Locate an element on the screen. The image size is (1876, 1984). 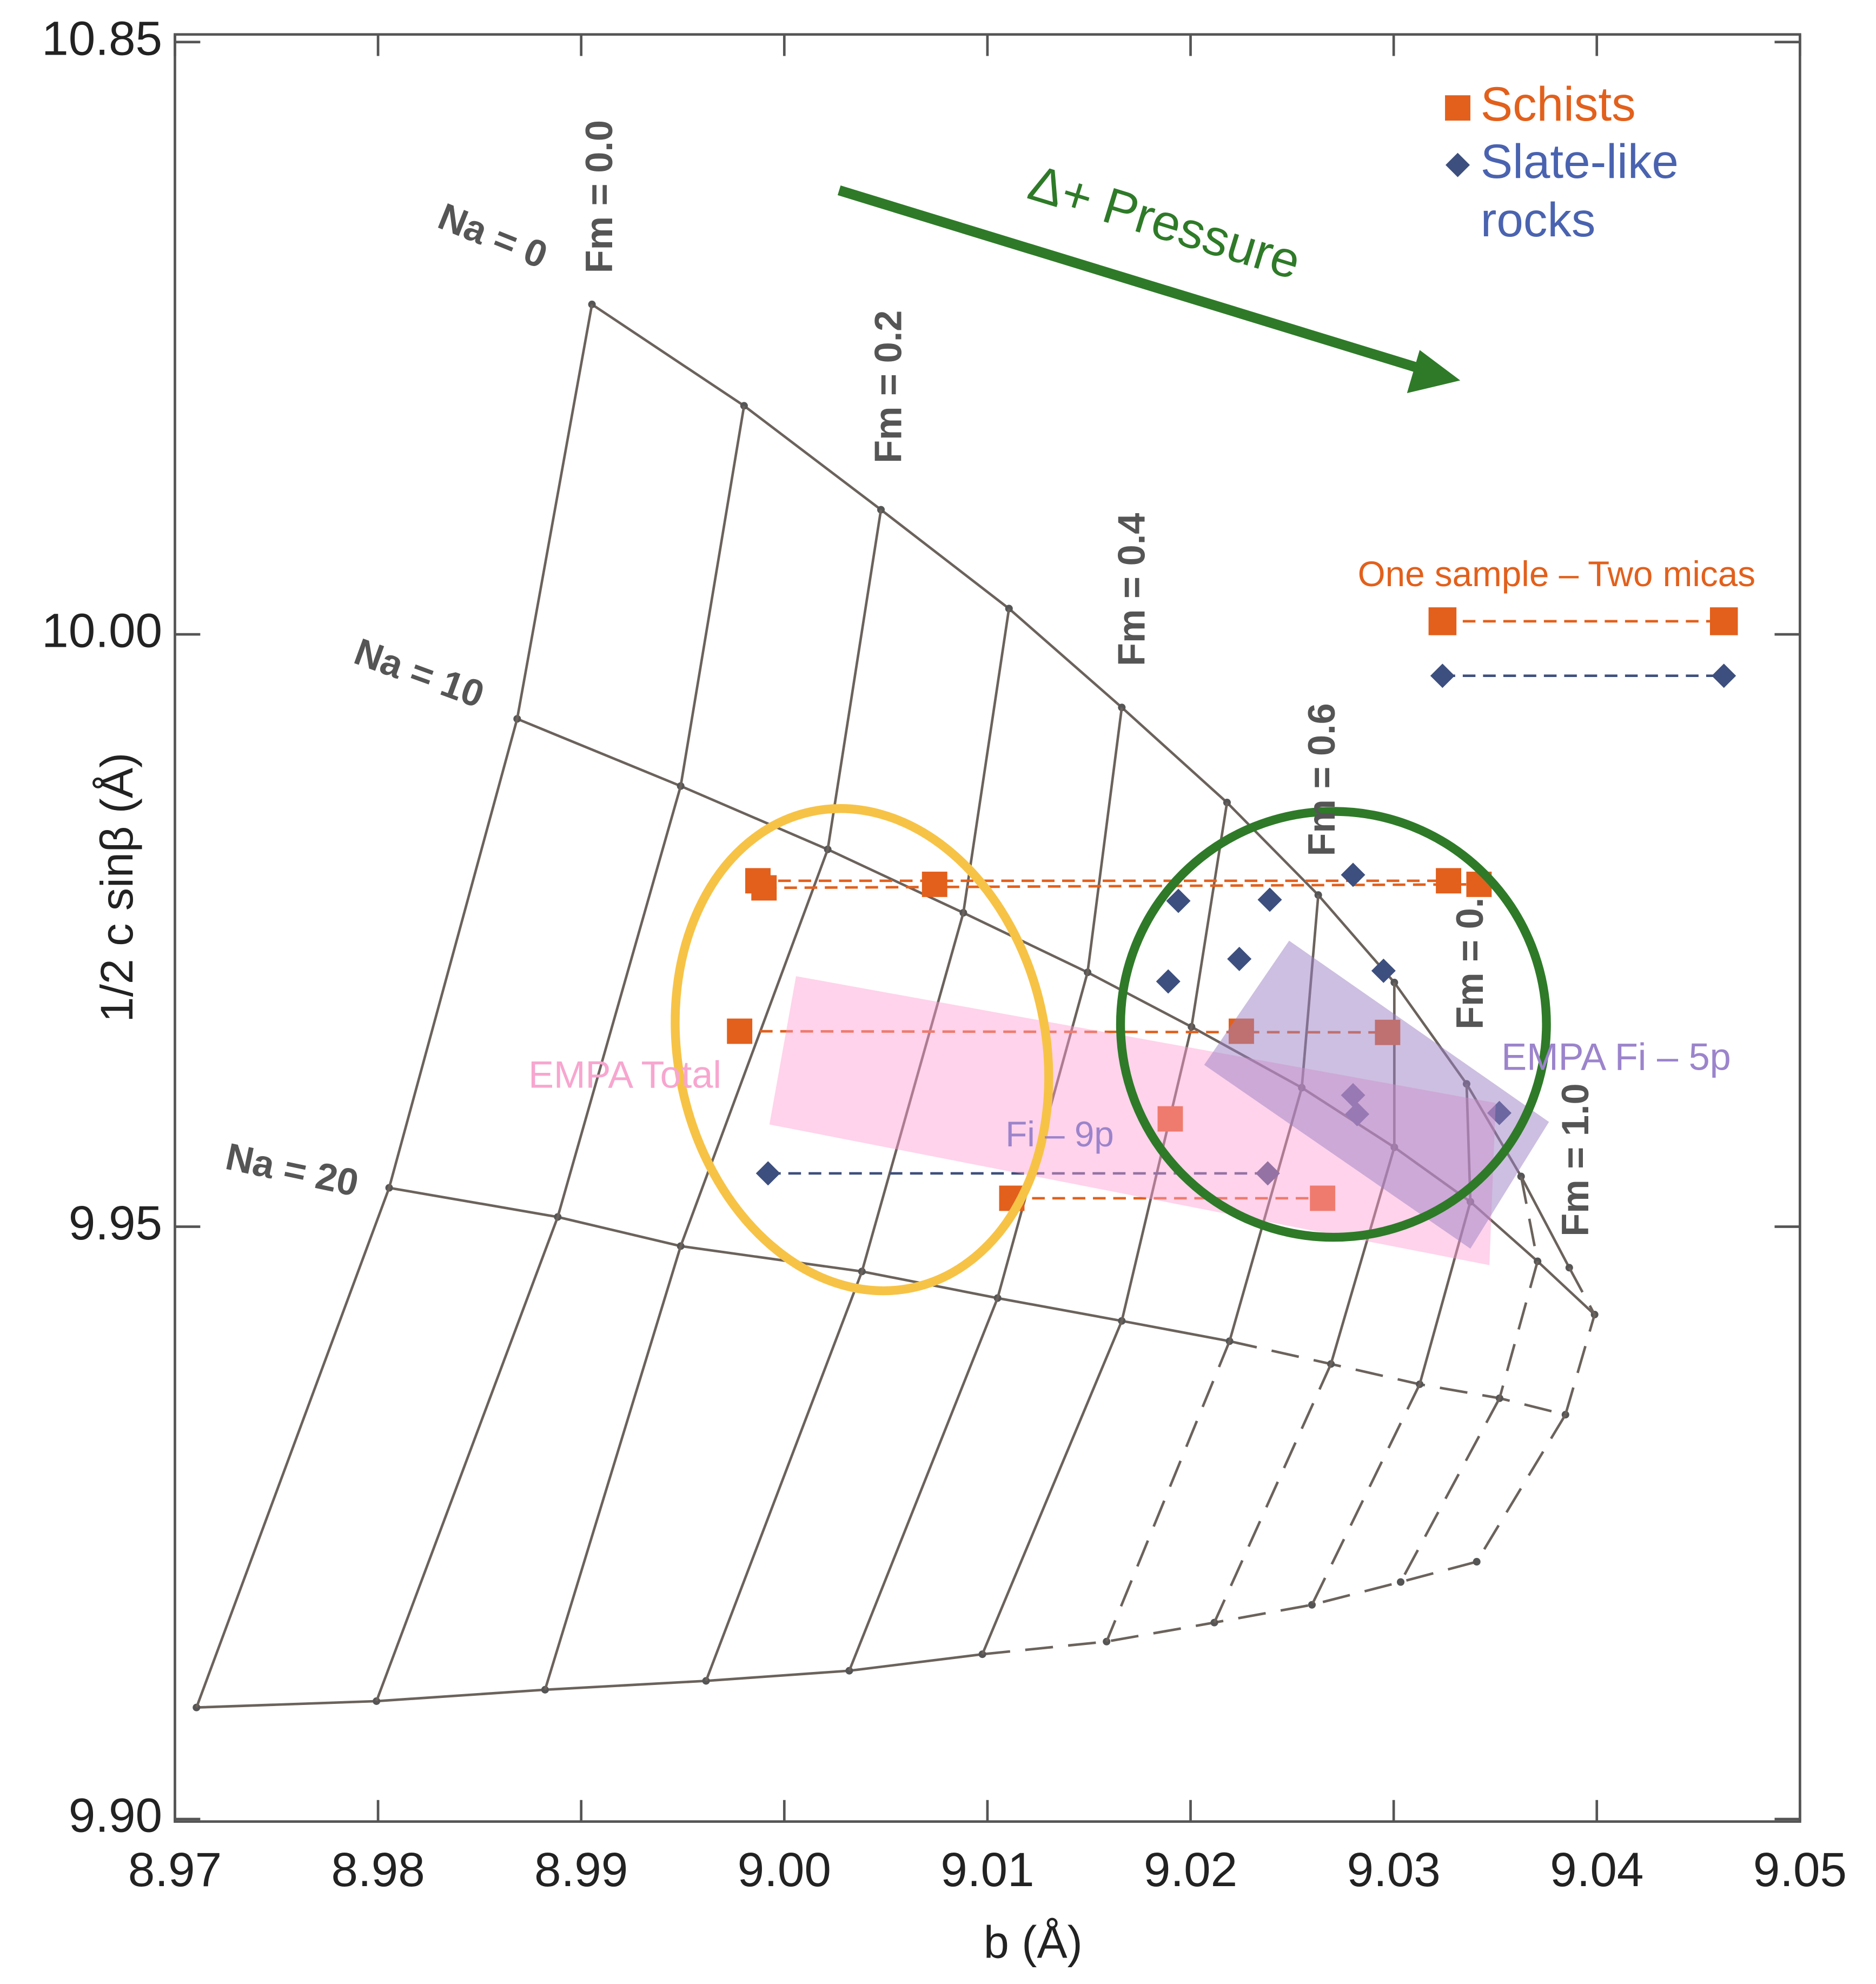
x-tick-label: 9.01 is located at coordinates (987, 1869).